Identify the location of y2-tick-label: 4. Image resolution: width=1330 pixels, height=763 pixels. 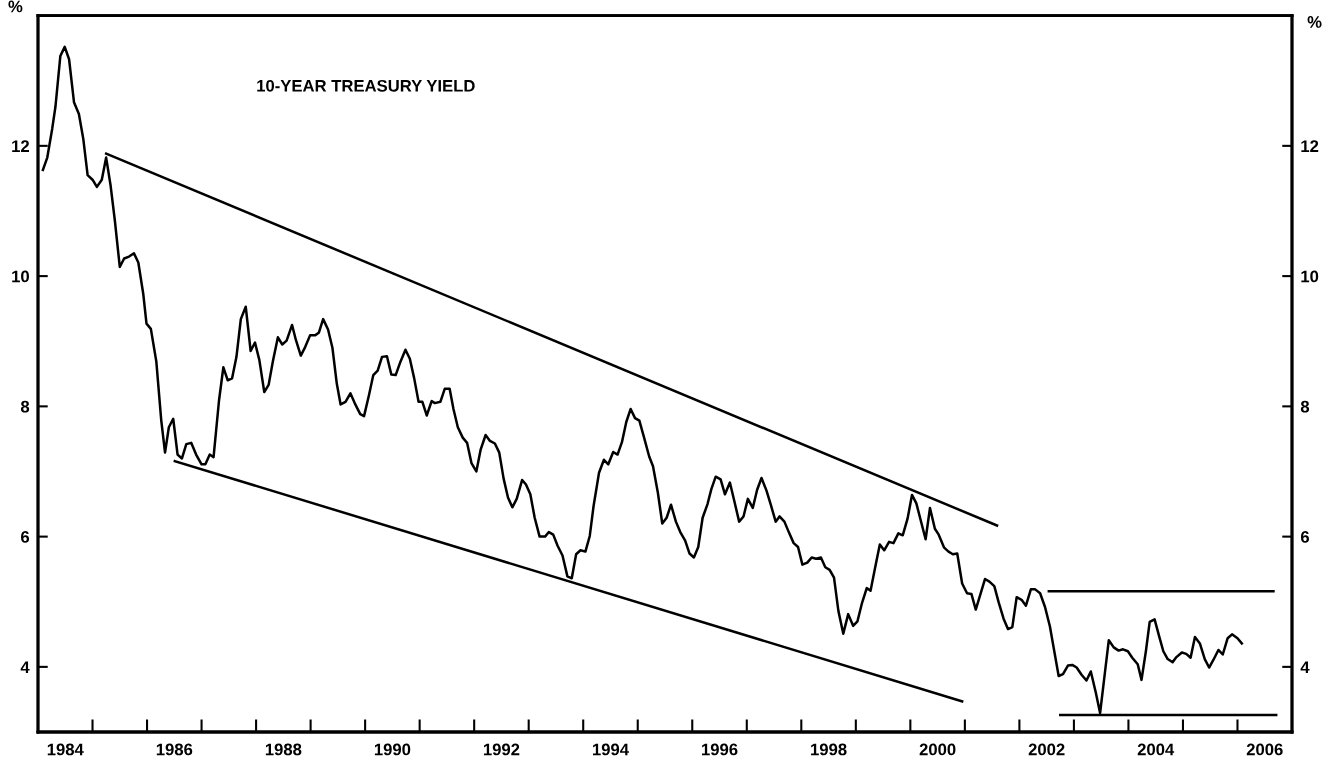
(1305, 667).